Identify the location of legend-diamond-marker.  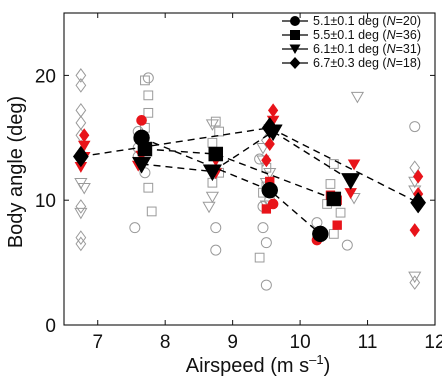
(295, 63).